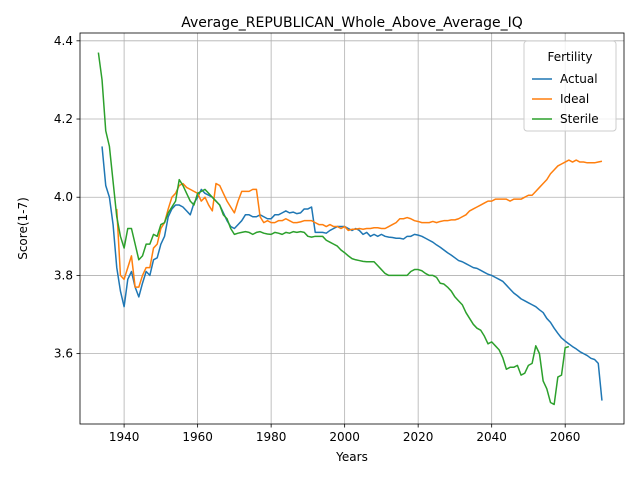  Describe the element at coordinates (491, 437) in the screenshot. I see `x-tick-label: 2040` at that location.